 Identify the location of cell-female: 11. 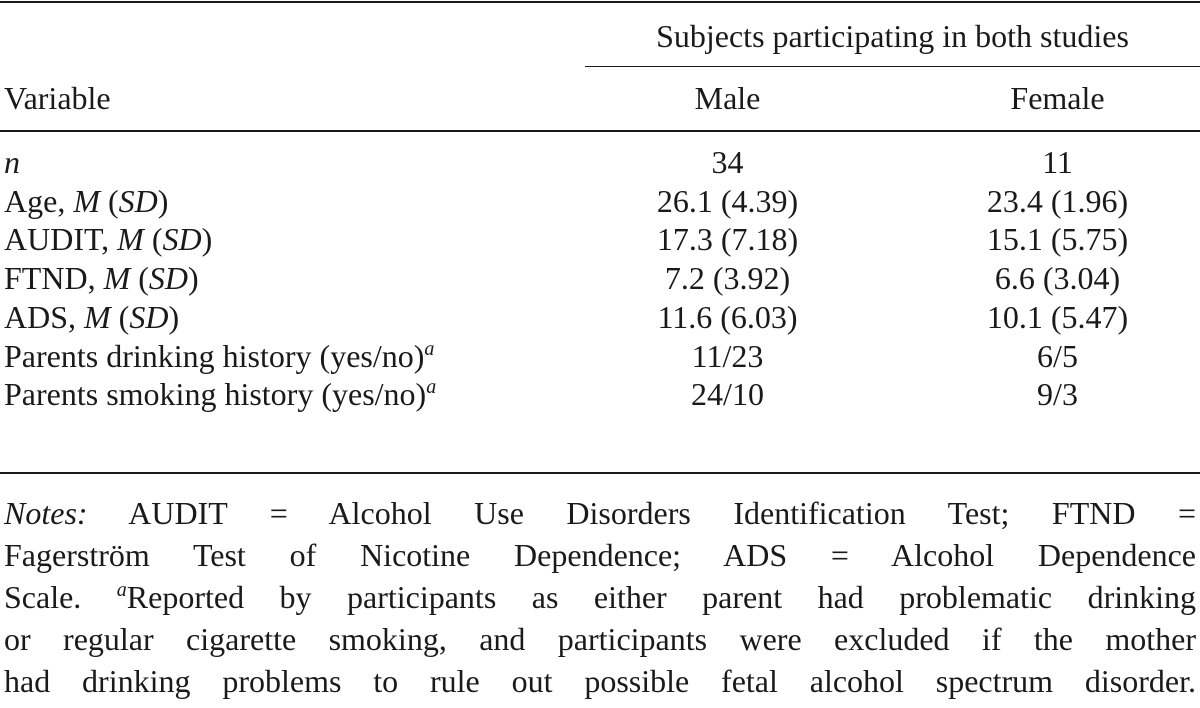
(1057, 162).